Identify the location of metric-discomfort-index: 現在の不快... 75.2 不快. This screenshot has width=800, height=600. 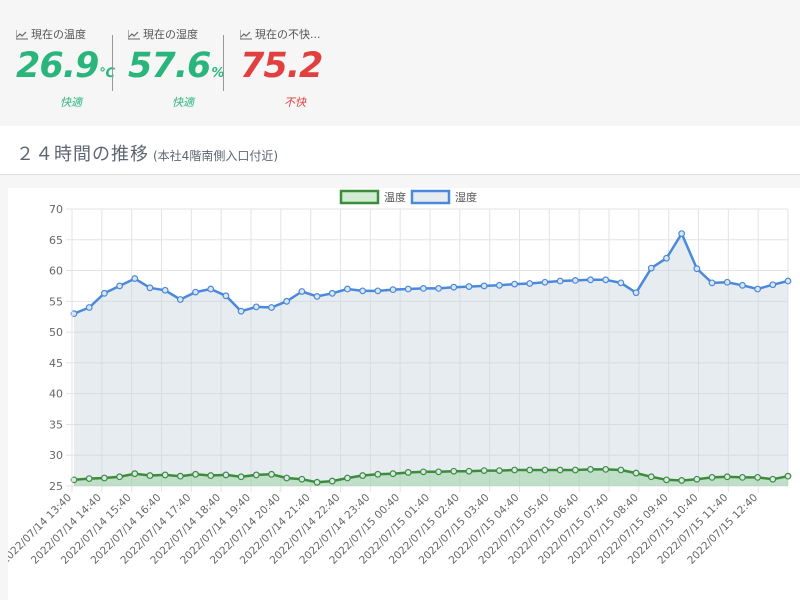
(294, 67).